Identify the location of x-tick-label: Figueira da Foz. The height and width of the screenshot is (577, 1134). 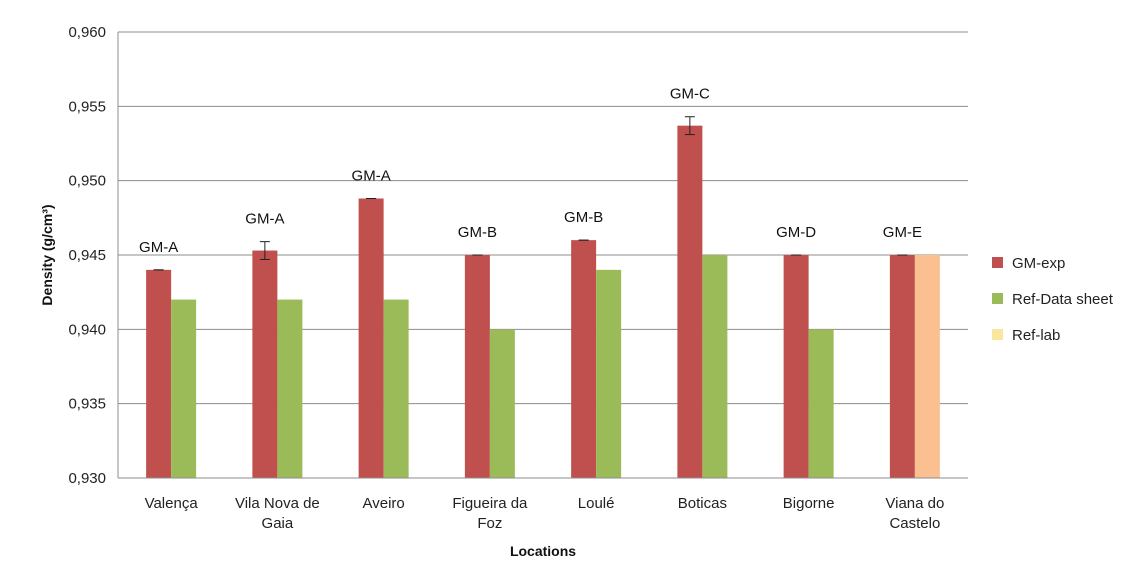
(490, 513).